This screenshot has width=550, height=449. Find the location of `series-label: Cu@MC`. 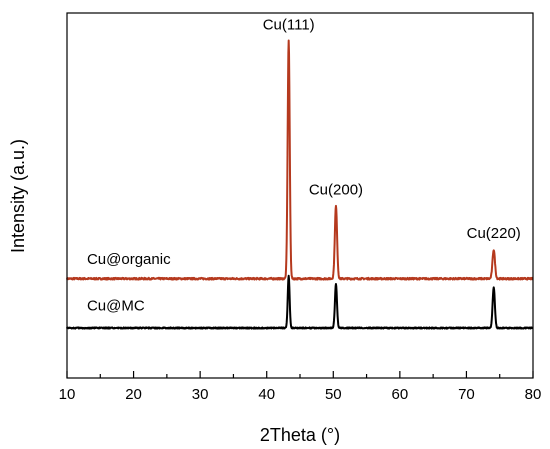

series-label: Cu@MC is located at coordinates (116, 306).